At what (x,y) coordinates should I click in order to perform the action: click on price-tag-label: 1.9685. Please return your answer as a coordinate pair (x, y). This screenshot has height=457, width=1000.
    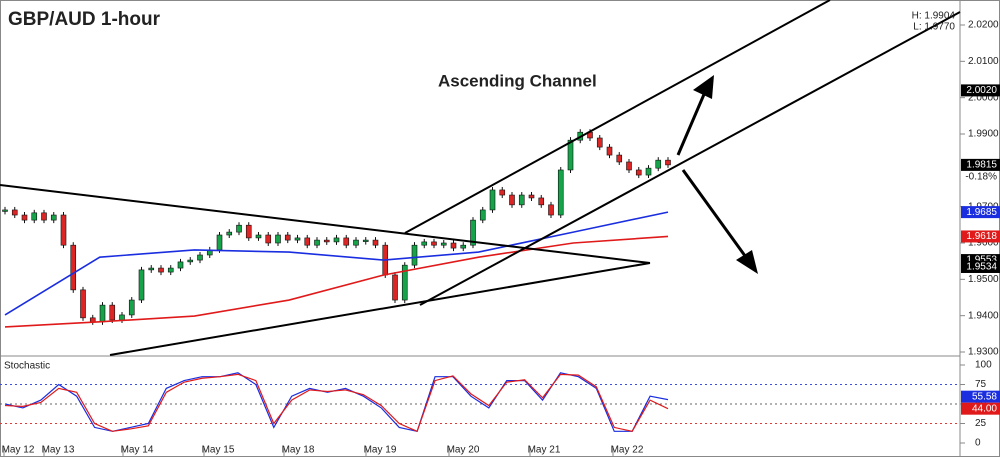
    Looking at the image, I should click on (981, 212).